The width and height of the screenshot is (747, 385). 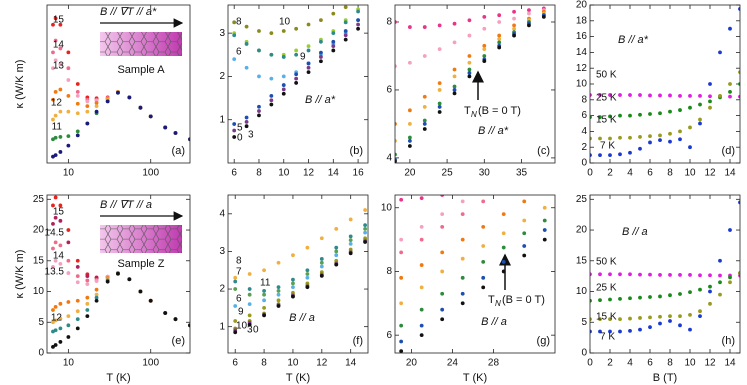 What do you see at coordinates (69, 363) in the screenshot?
I see `x-tick-label: 10` at bounding box center [69, 363].